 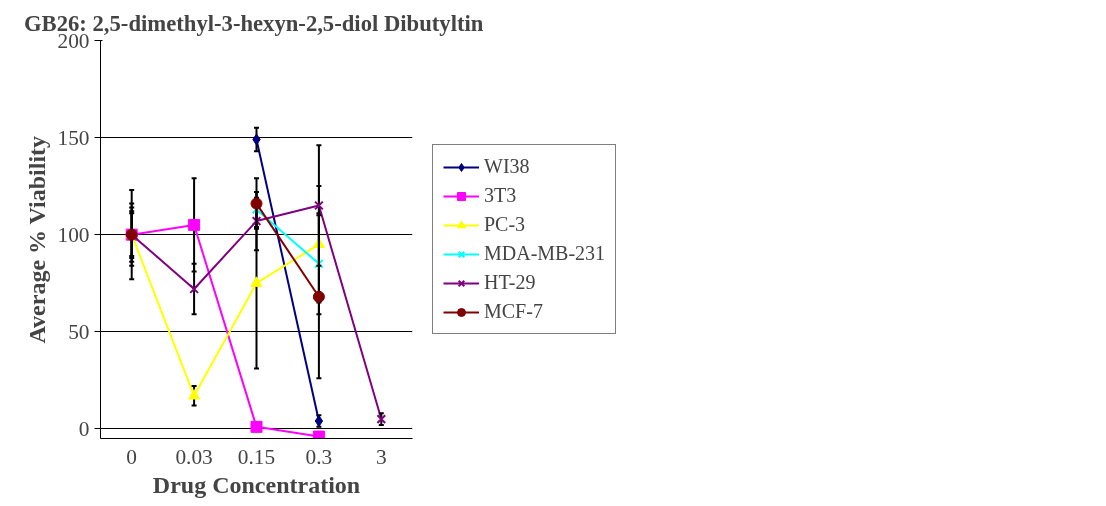 I want to click on x-tick-label: 3, so click(x=381, y=456).